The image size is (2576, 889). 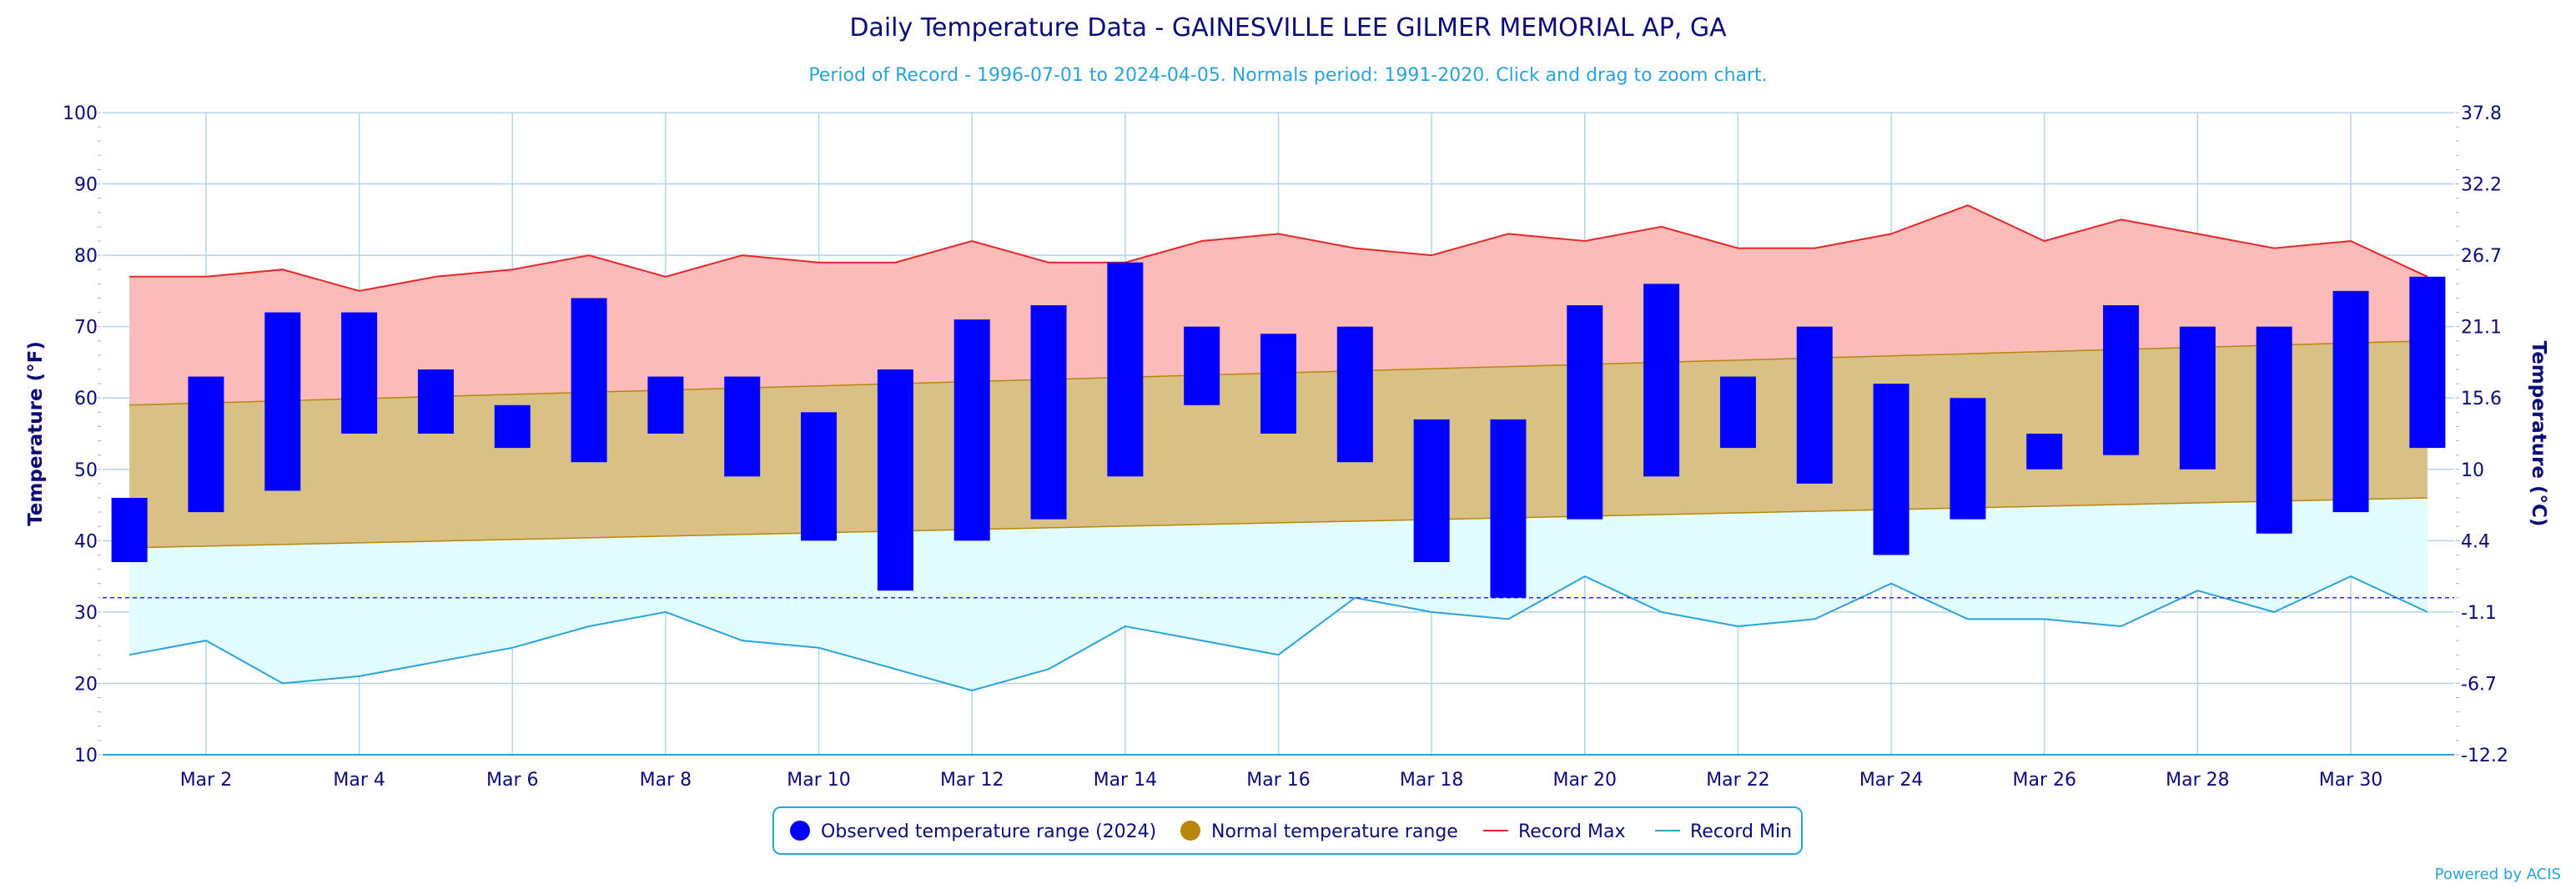 What do you see at coordinates (819, 780) in the screenshot?
I see `x-tick-label: Mar 10` at bounding box center [819, 780].